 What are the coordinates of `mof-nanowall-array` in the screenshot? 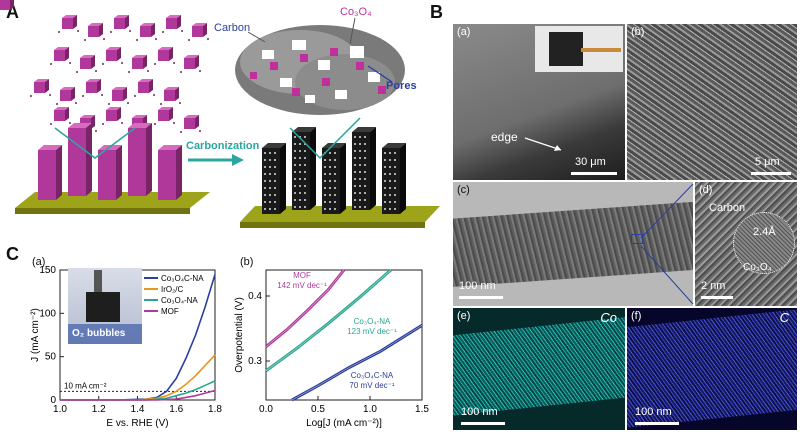 It's located at (110, 161).